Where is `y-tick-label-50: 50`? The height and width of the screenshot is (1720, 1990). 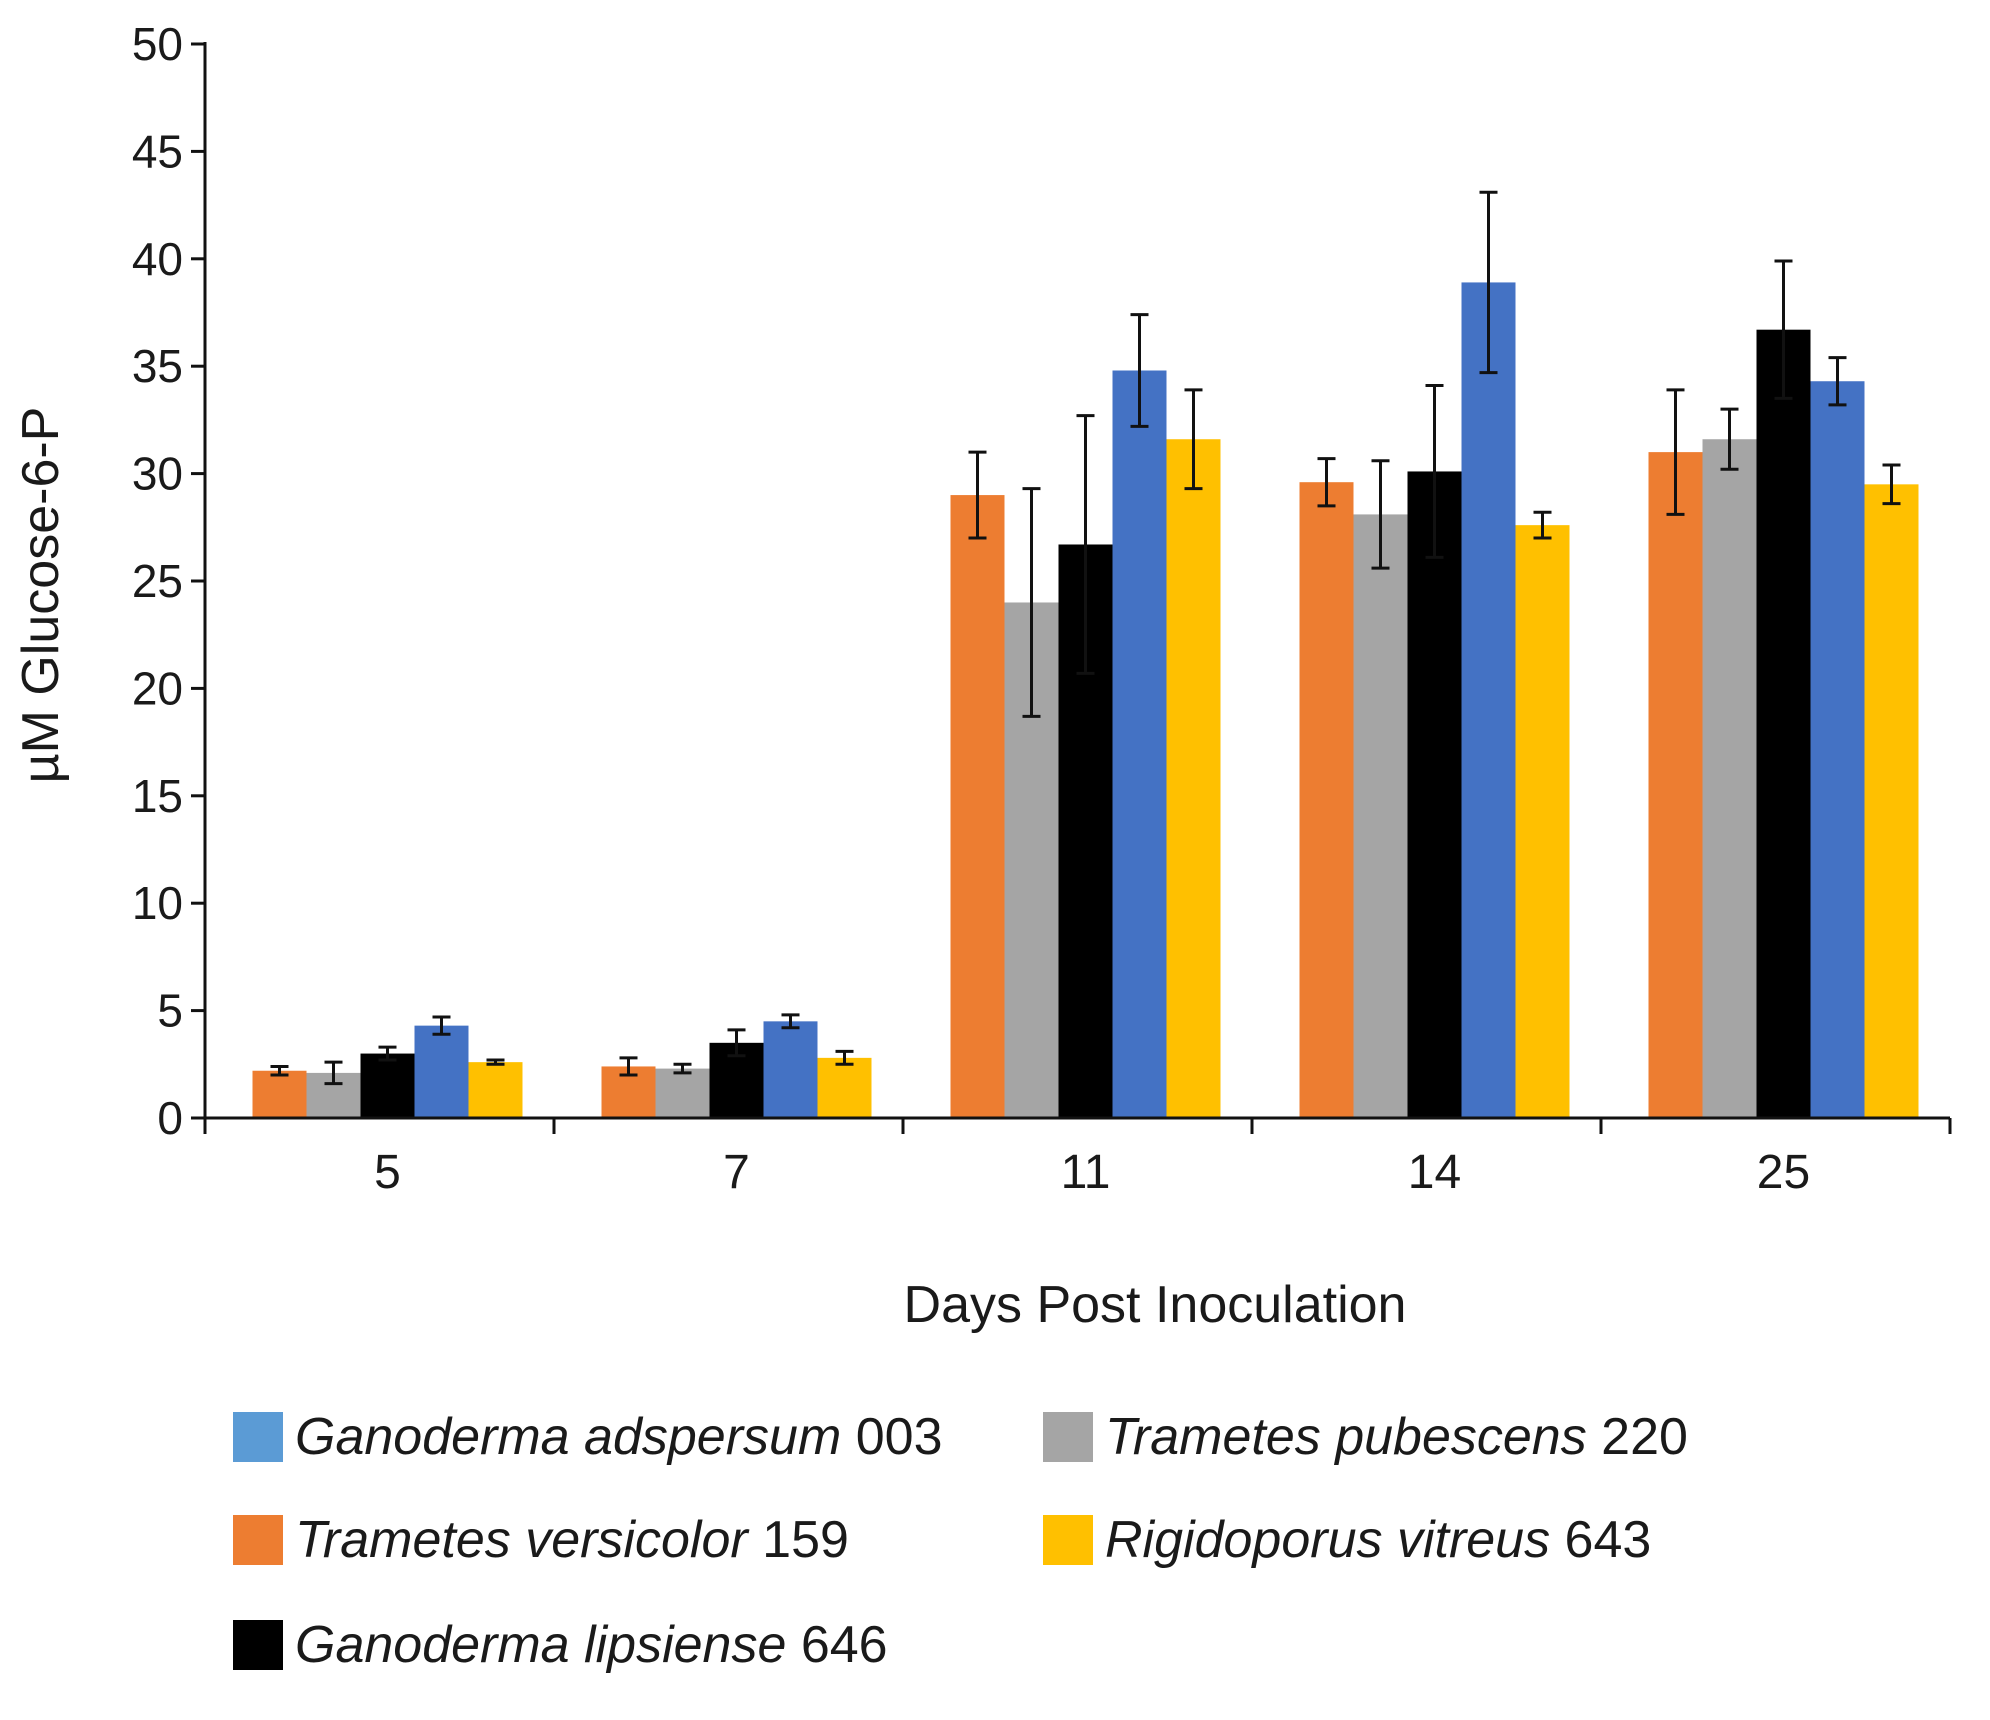
y-tick-label-50: 50 is located at coordinates (157, 44).